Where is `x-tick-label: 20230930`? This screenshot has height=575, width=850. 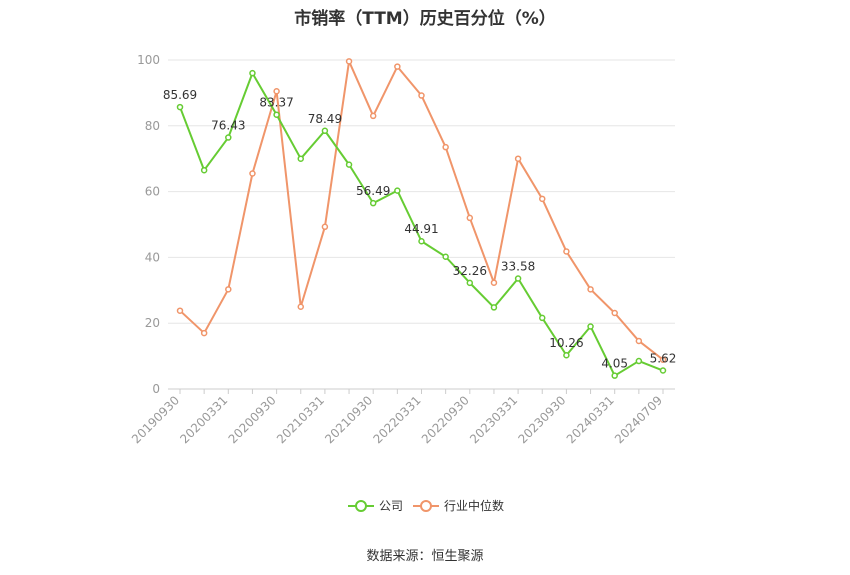 x-tick-label: 20230930 is located at coordinates (541, 419).